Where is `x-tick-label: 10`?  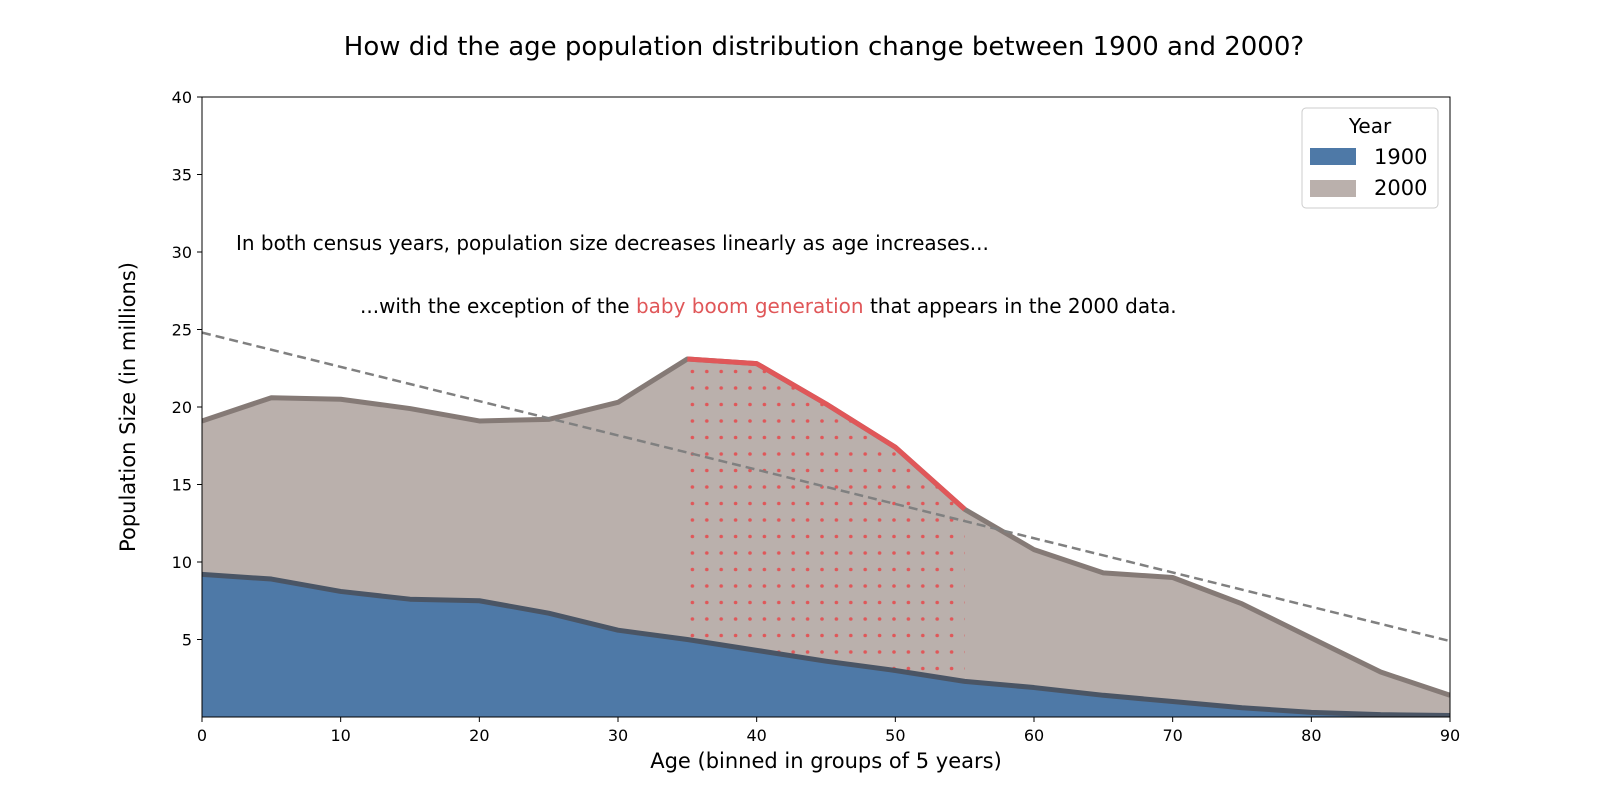 x-tick-label: 10 is located at coordinates (340, 735).